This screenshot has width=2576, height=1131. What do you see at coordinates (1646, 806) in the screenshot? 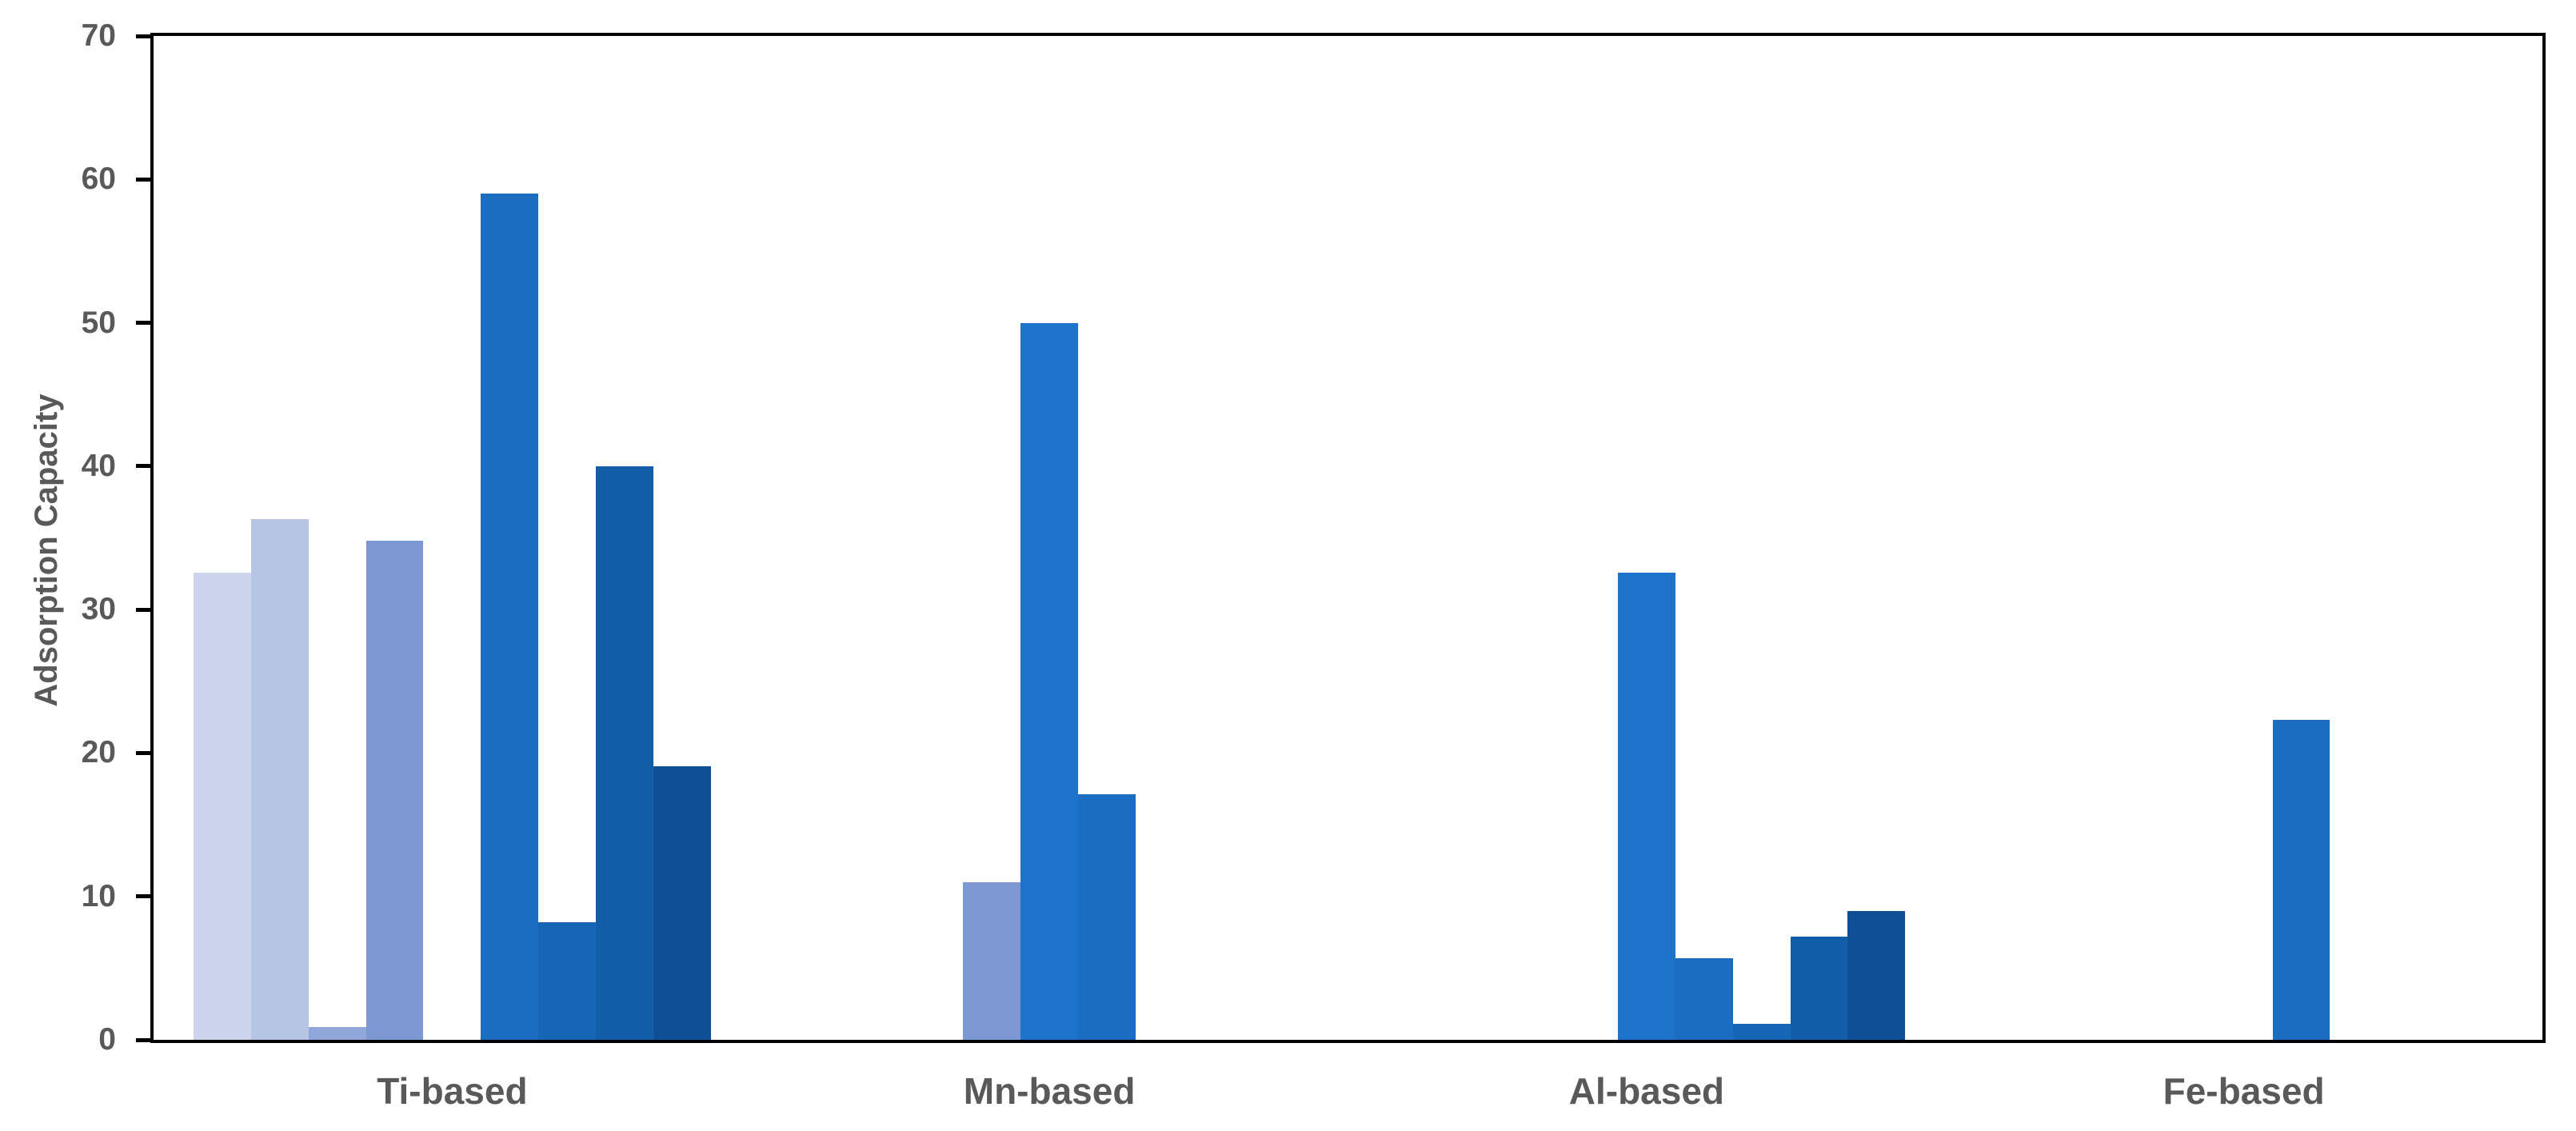
I see `bar-al-based-s5` at bounding box center [1646, 806].